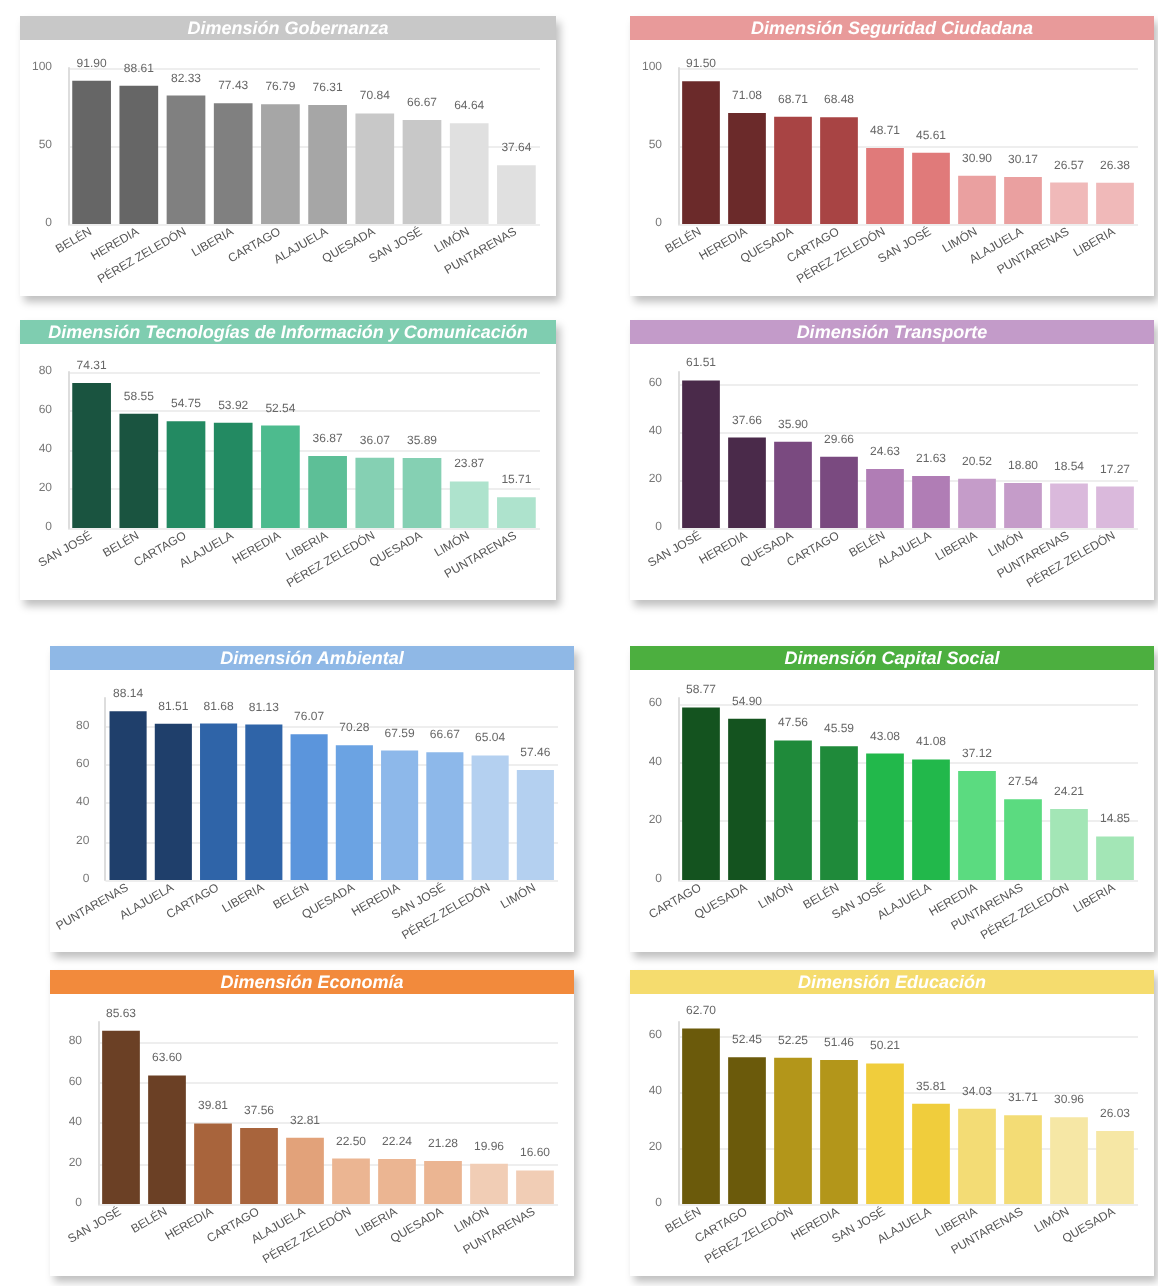 This screenshot has width=1158, height=1286. I want to click on chart-title: Dimensión Economía, so click(312, 982).